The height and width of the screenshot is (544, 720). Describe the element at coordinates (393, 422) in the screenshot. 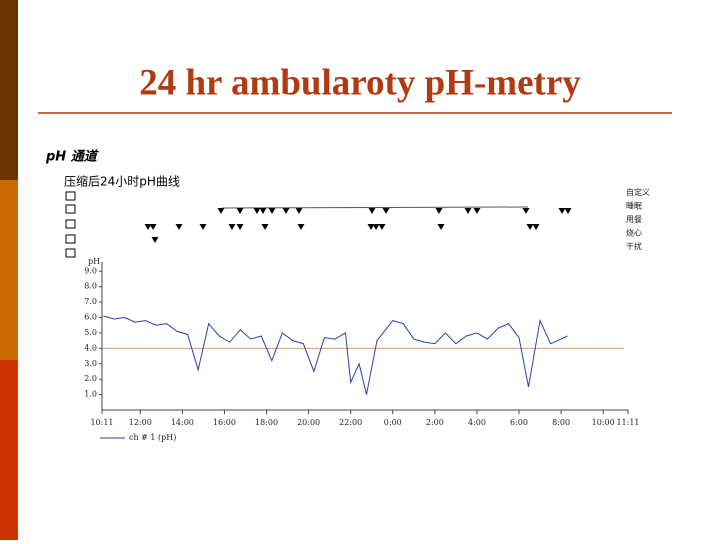

I see `x-tick-label: 0:00` at that location.